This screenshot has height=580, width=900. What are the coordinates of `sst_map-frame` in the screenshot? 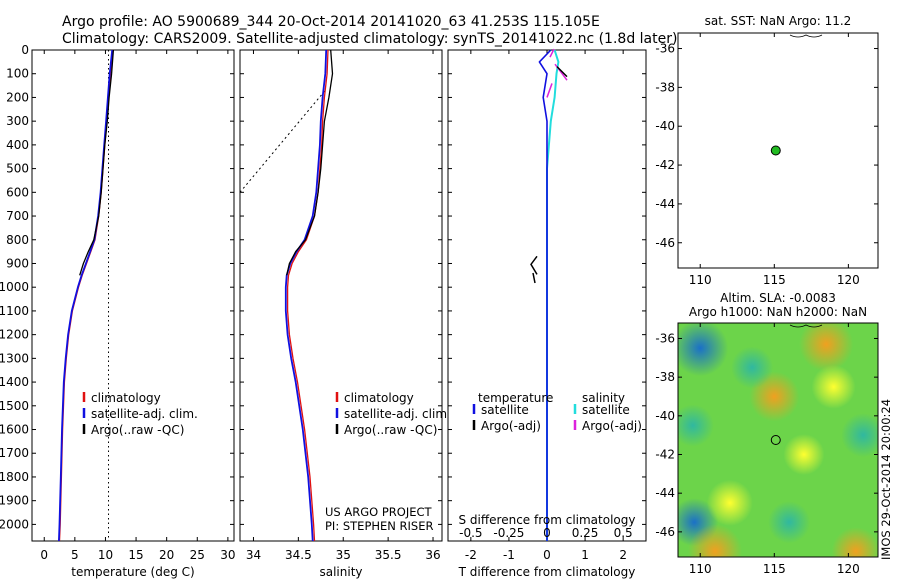 It's located at (778, 150).